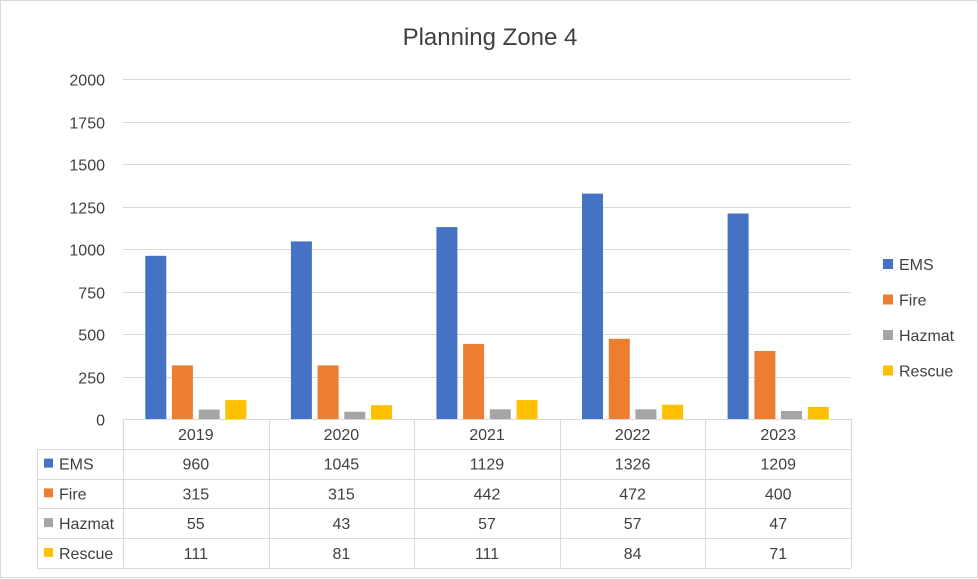  What do you see at coordinates (926, 372) in the screenshot?
I see `legend-label: Rescue` at bounding box center [926, 372].